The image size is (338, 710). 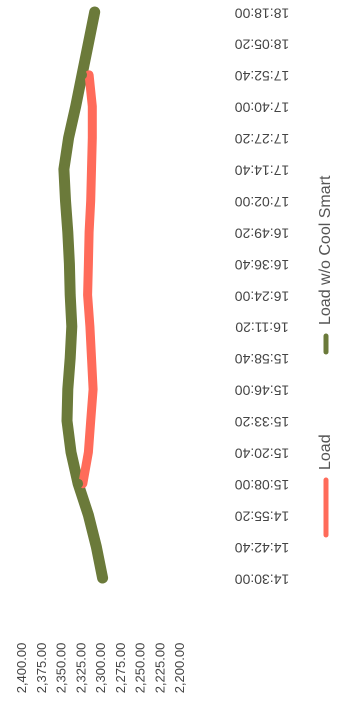 I want to click on y-tick-label: 2,300.00, so click(x=100, y=668).